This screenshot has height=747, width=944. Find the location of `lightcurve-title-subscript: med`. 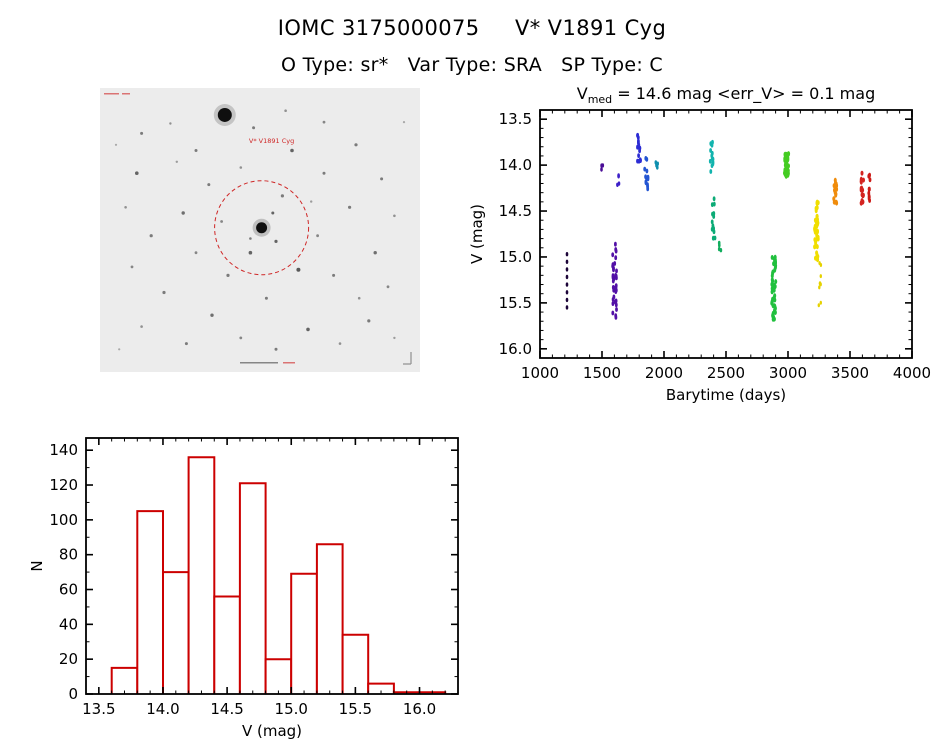

lightcurve-title-subscript: med is located at coordinates (600, 100).